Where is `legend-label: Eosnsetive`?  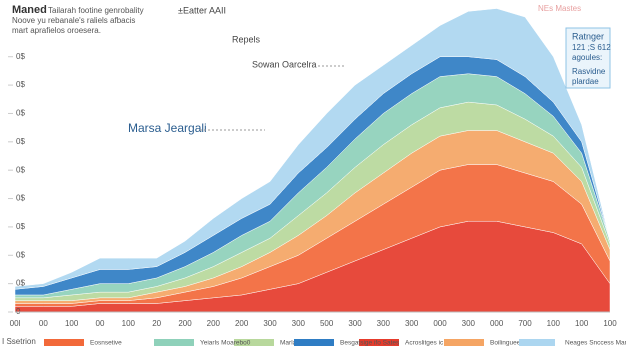 legend-label: Eosnsetive is located at coordinates (106, 343).